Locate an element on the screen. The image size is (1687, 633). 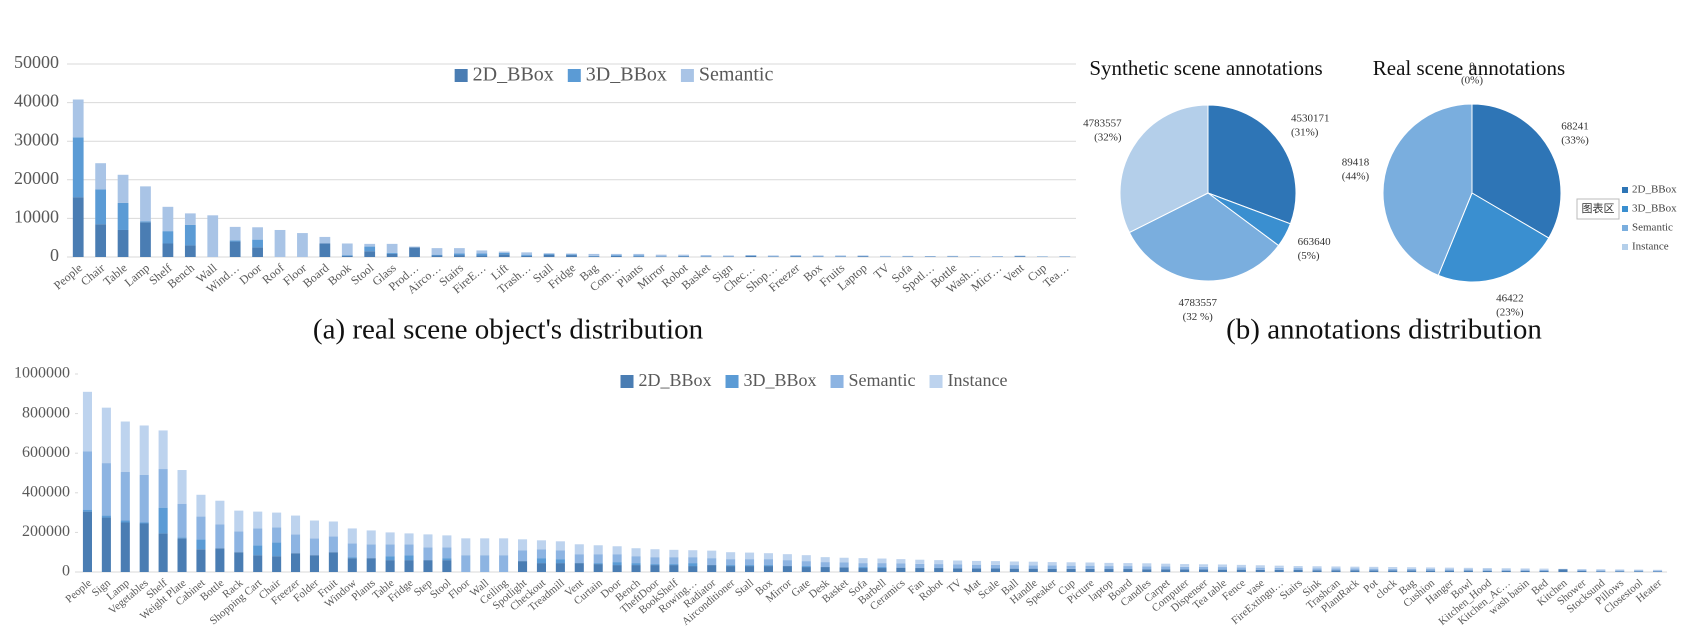
x-tick-label: Roof is located at coordinates (272, 274).